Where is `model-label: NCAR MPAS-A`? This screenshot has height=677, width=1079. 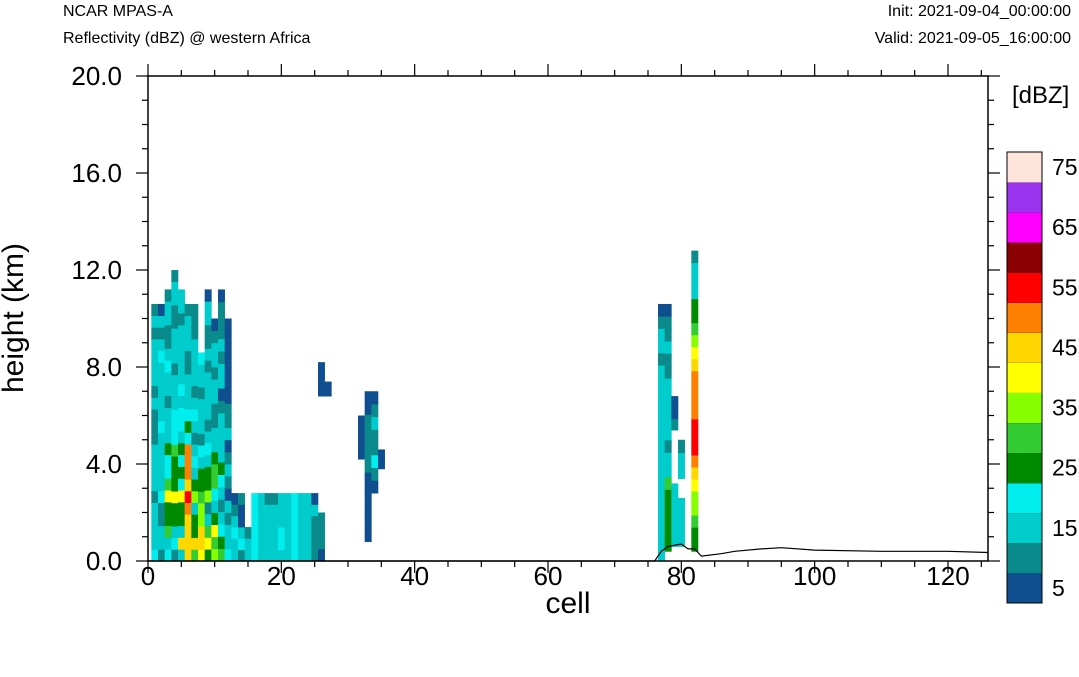 model-label: NCAR MPAS-A is located at coordinates (118, 11).